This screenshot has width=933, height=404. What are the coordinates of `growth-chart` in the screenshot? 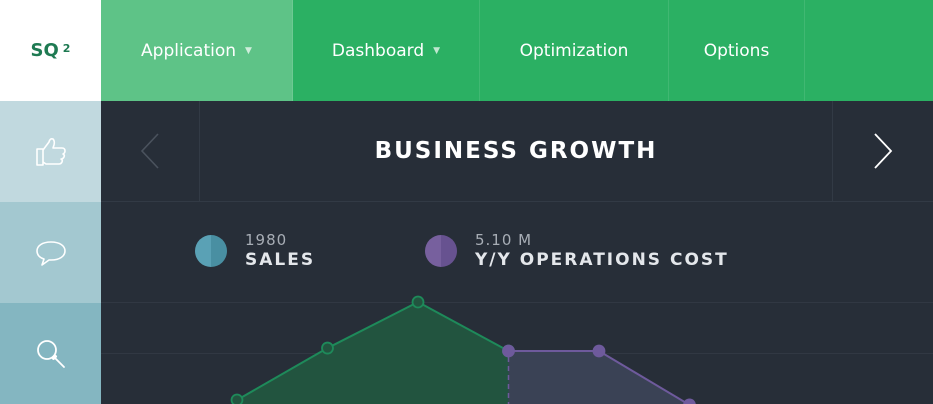 It's located at (463, 349).